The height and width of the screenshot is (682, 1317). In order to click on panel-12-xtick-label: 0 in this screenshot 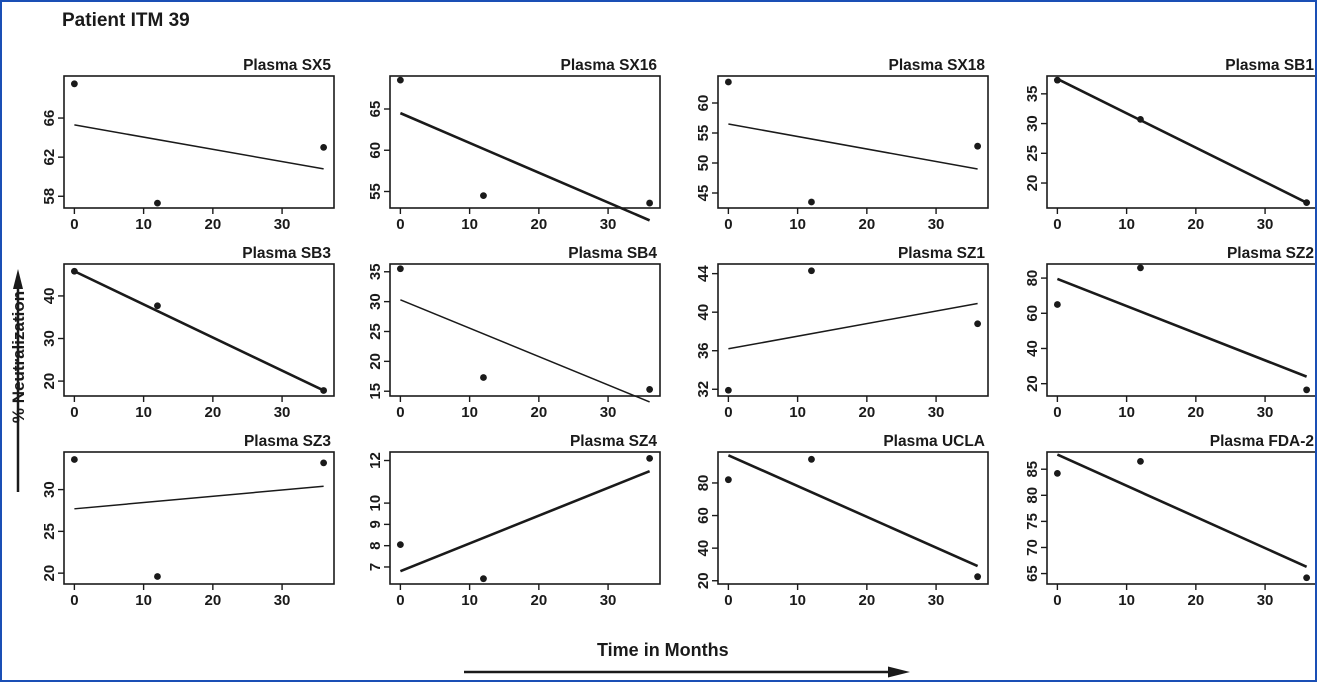, I will do `click(1057, 600)`.